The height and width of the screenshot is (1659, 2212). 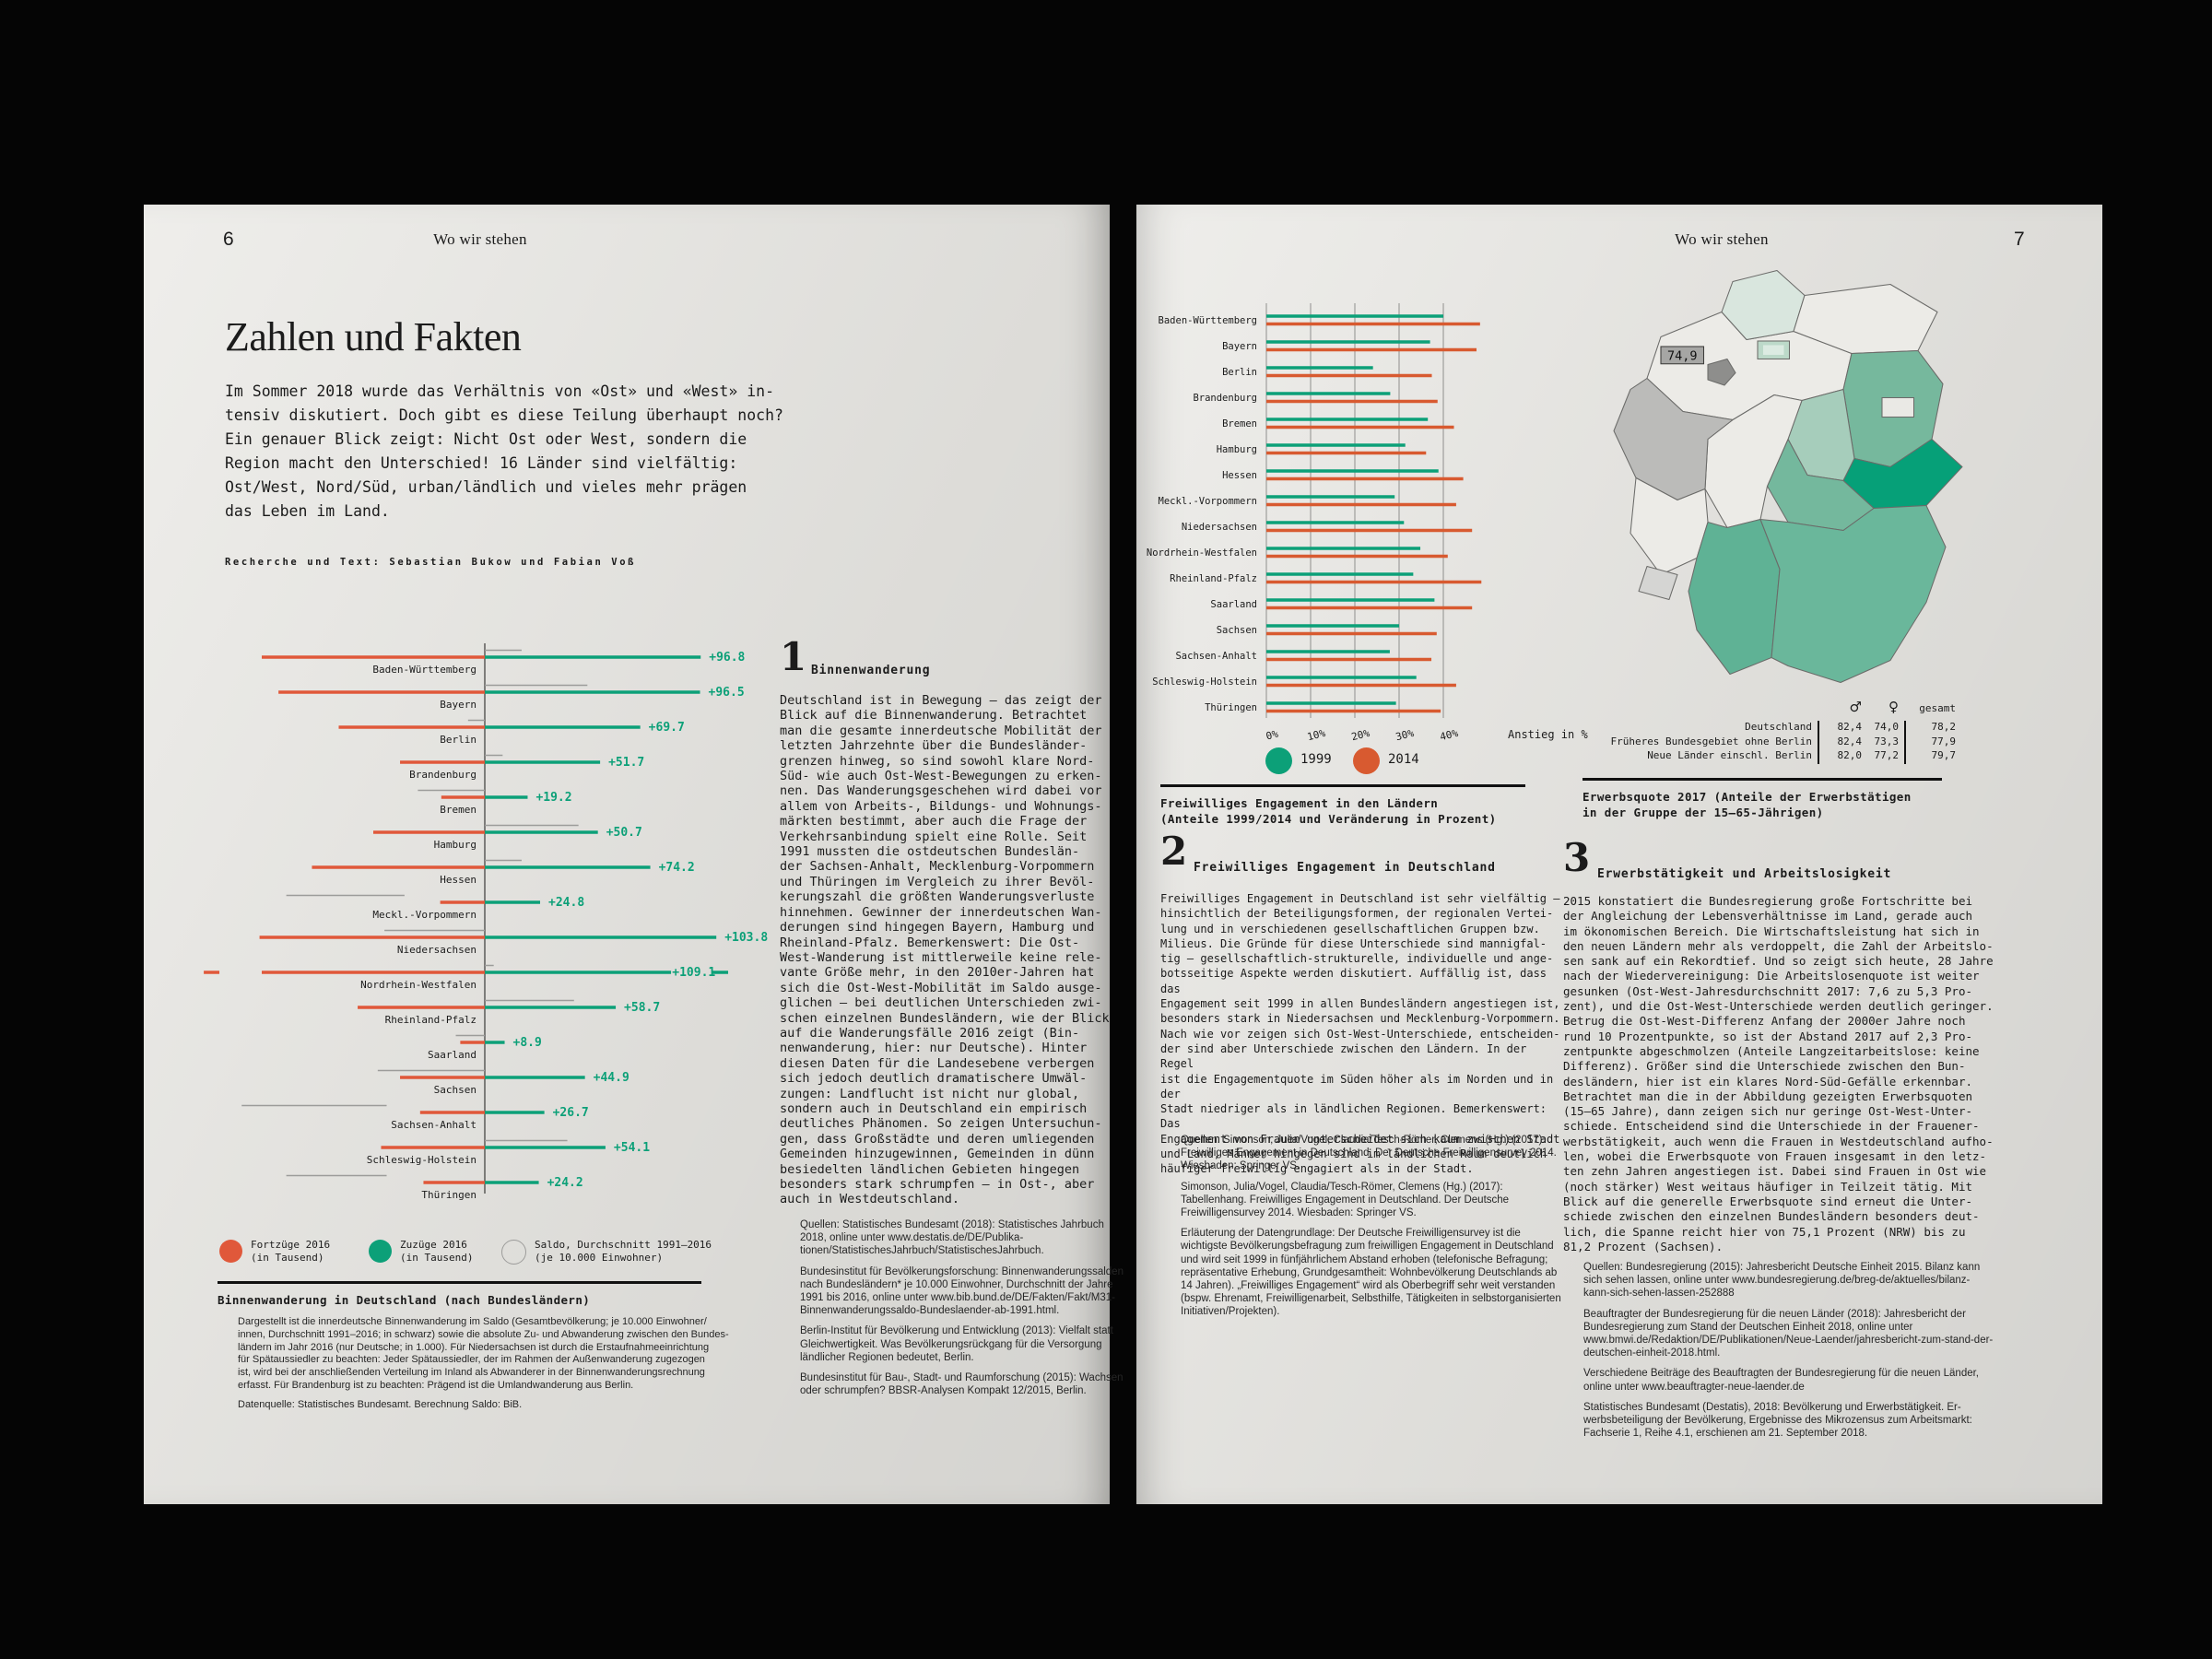 What do you see at coordinates (1850, 755) in the screenshot?
I see `male-value: 82,0` at bounding box center [1850, 755].